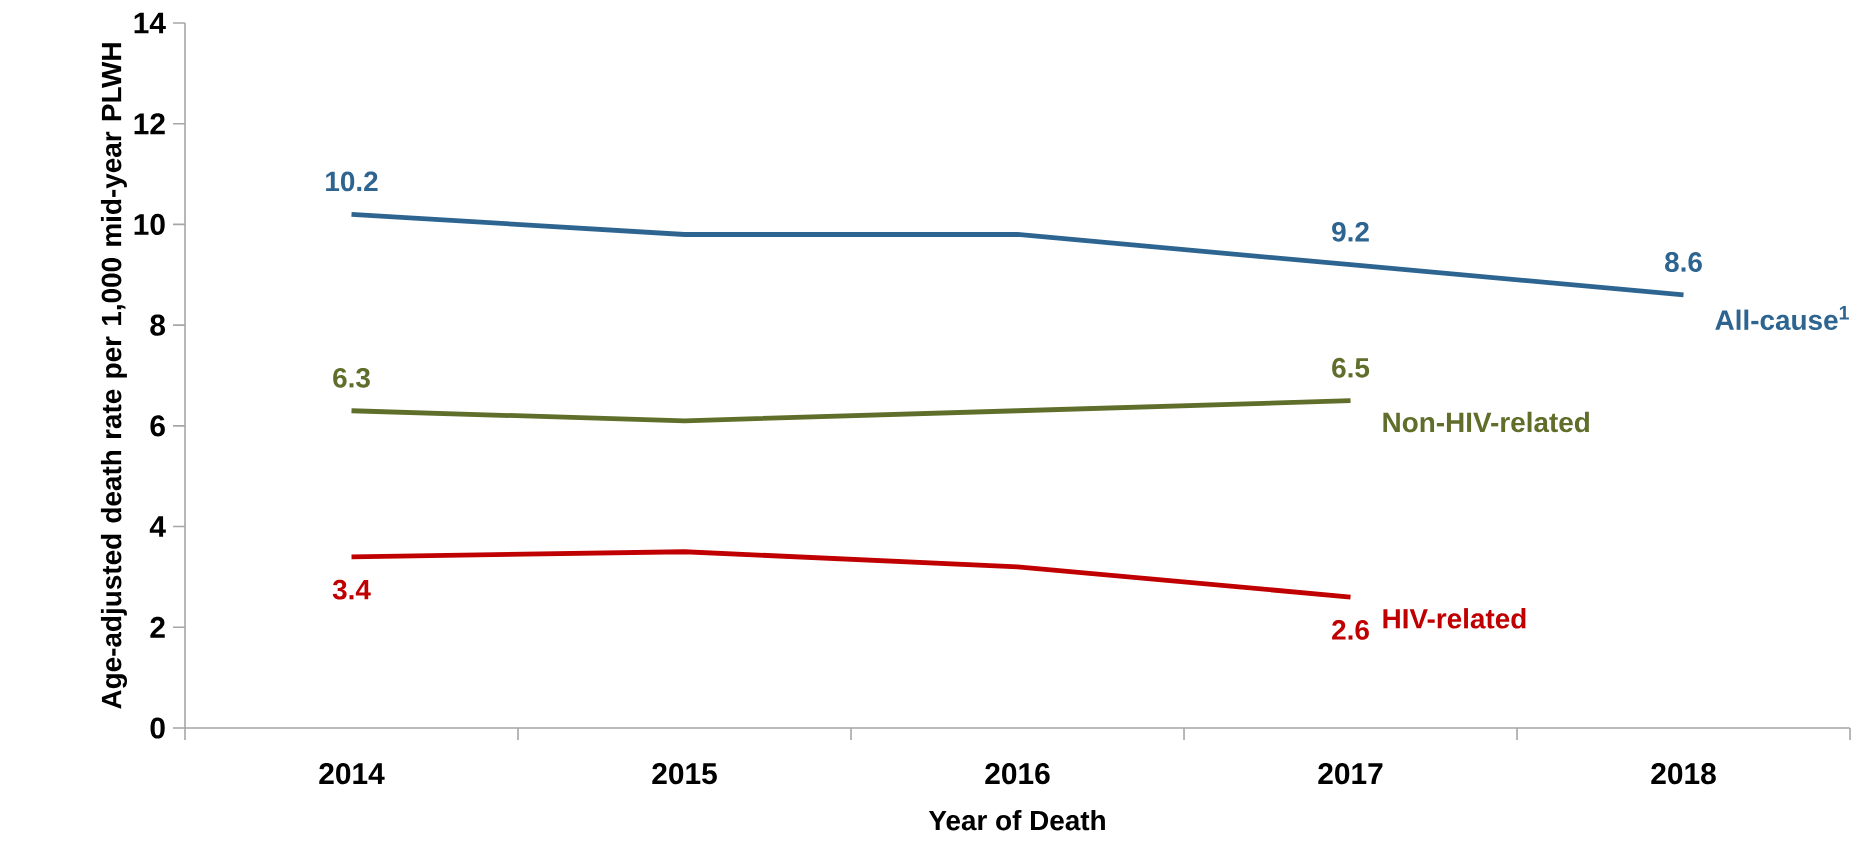 The width and height of the screenshot is (1872, 849). I want to click on data-label: 6.5, so click(1351, 367).